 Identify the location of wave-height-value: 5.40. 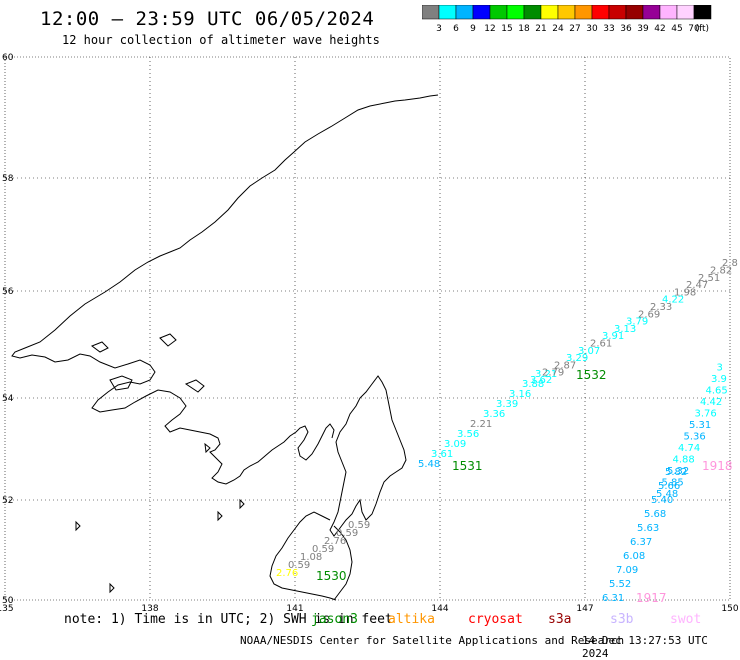
(662, 500).